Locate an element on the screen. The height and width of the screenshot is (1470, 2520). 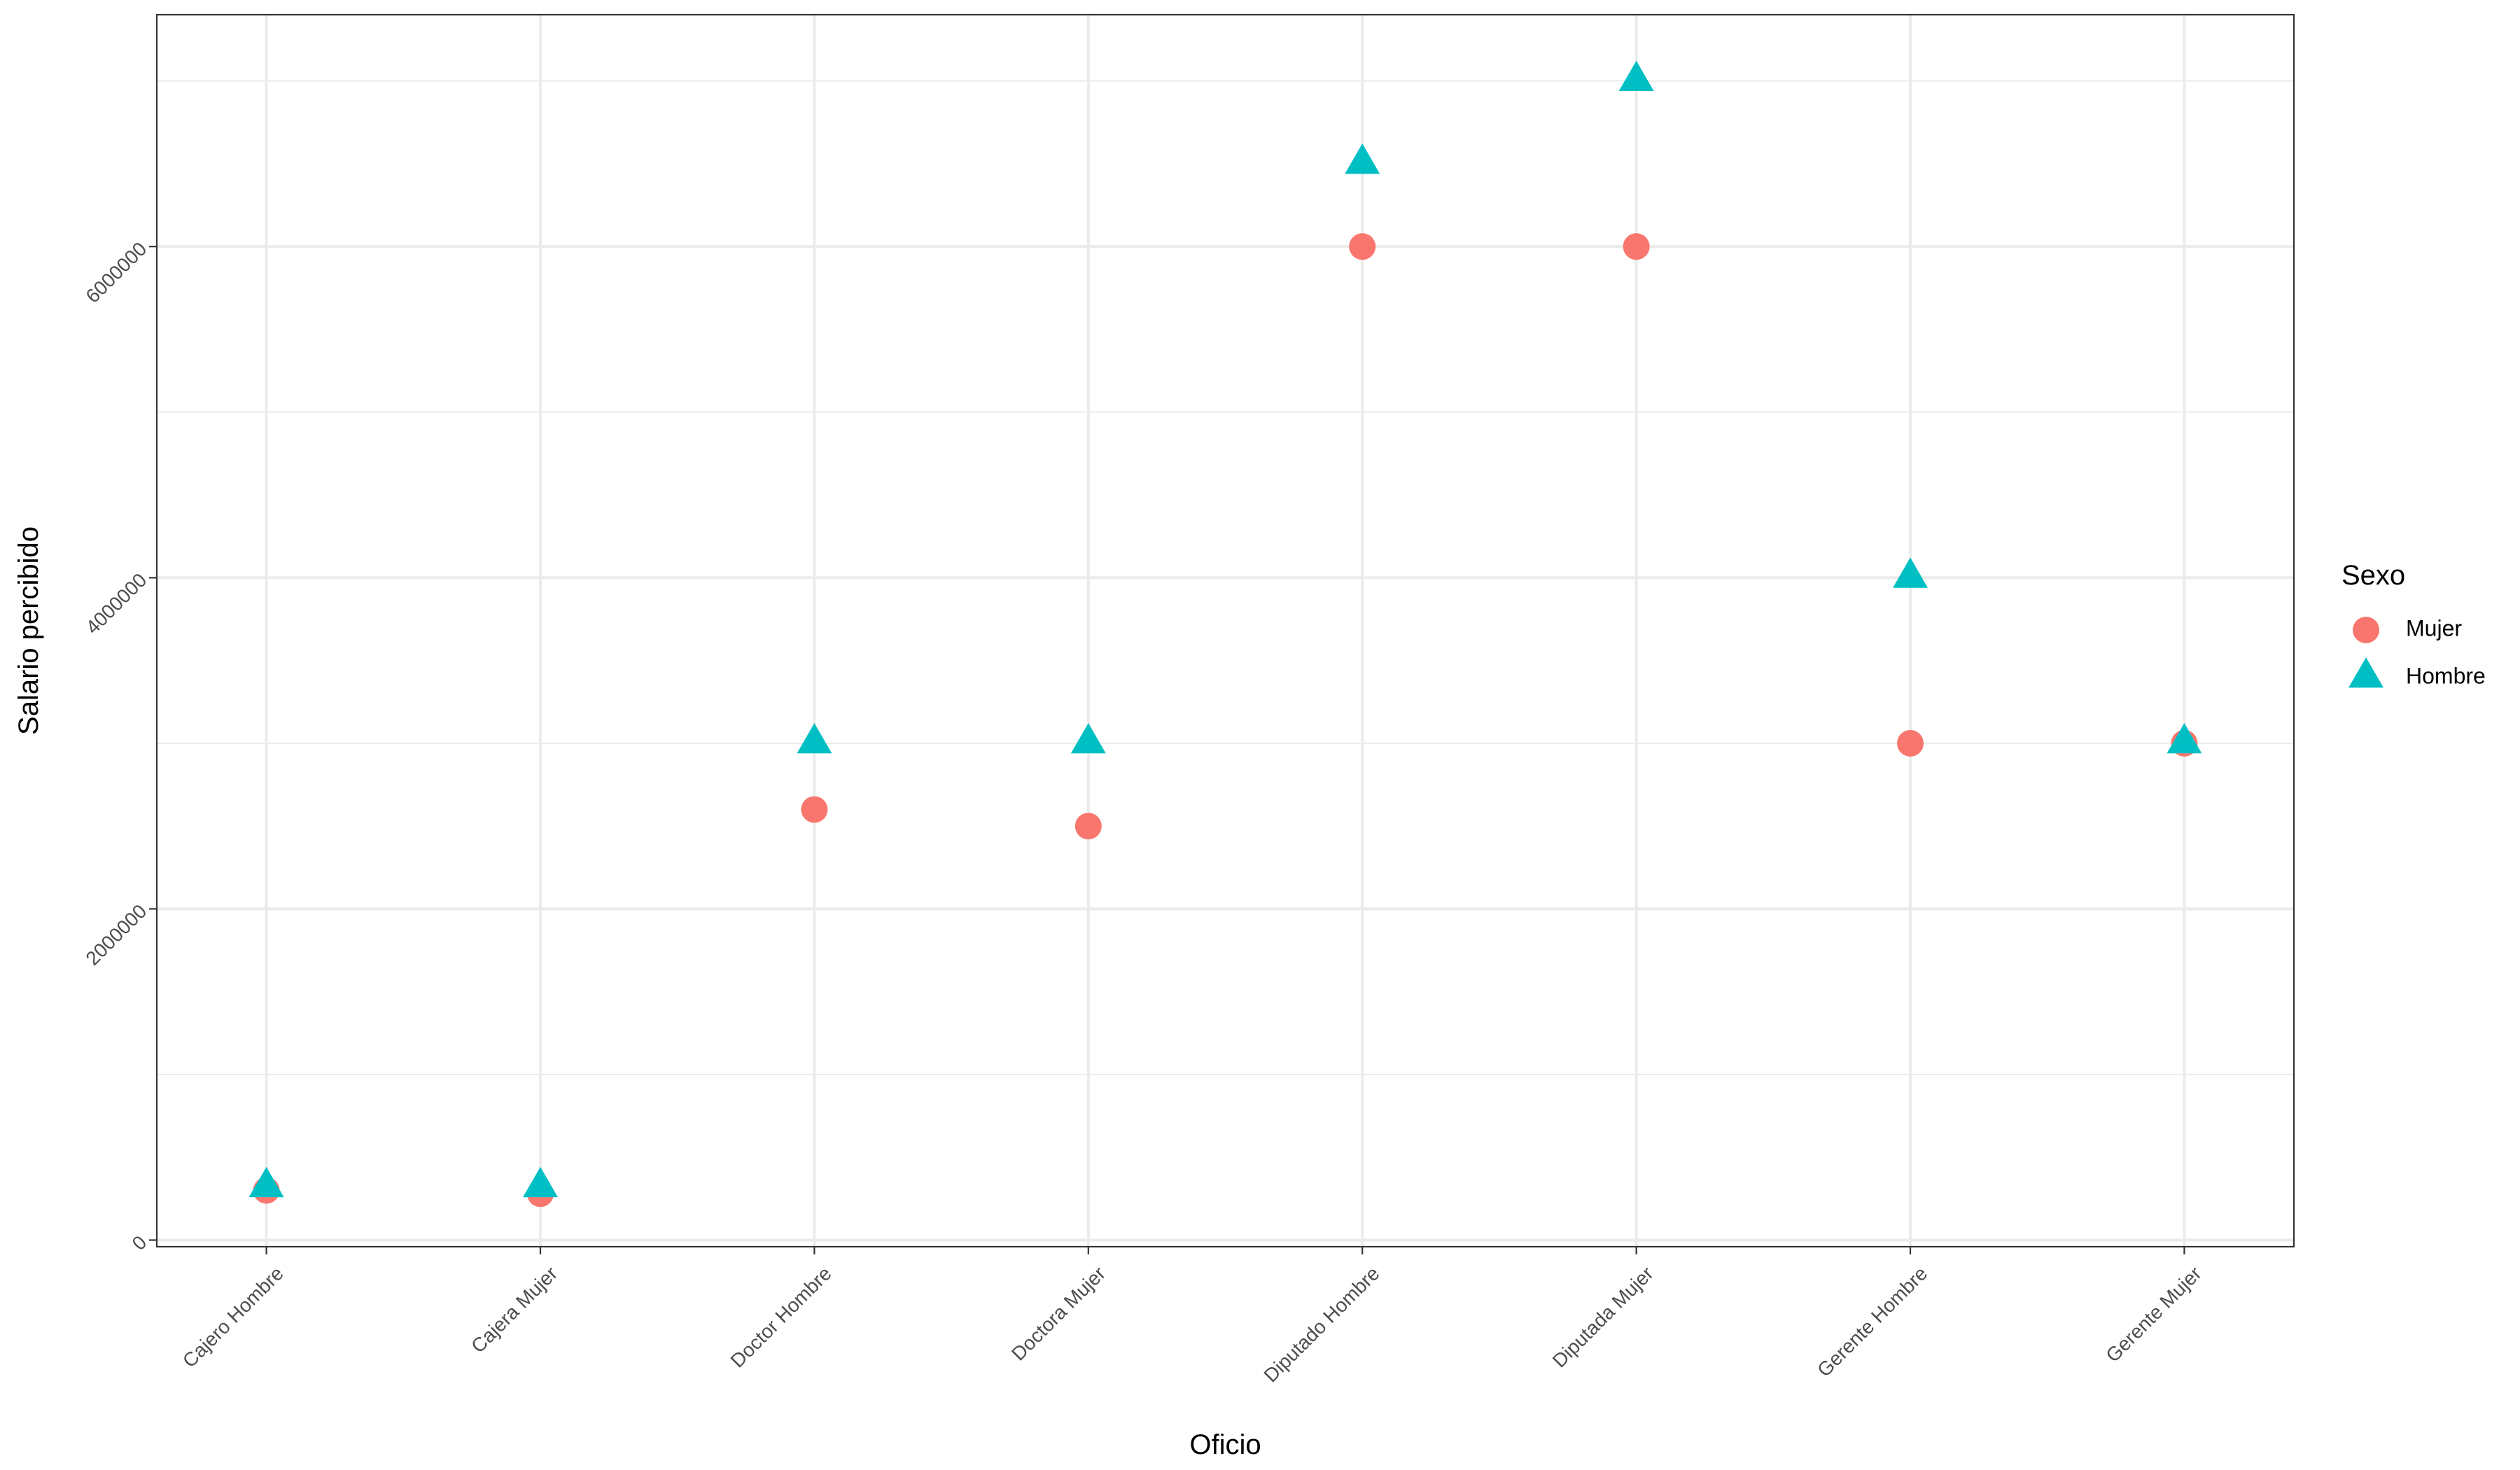
legend-title: Sexo is located at coordinates (2373, 575).